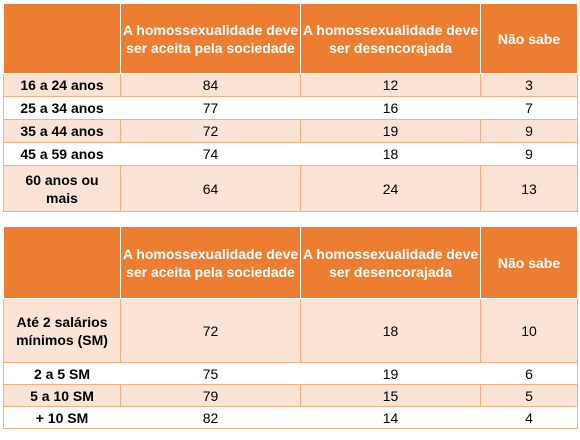 This screenshot has width=580, height=440. Describe the element at coordinates (529, 395) in the screenshot. I see `cell-dont-know: 5` at that location.